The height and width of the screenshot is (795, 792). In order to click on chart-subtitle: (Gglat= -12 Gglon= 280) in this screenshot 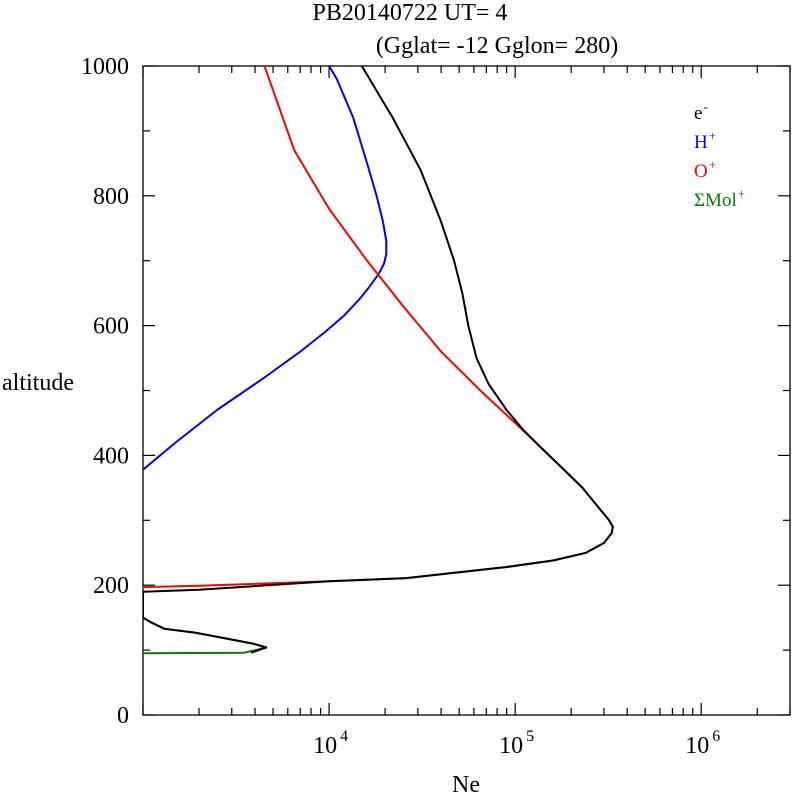, I will do `click(497, 46)`.